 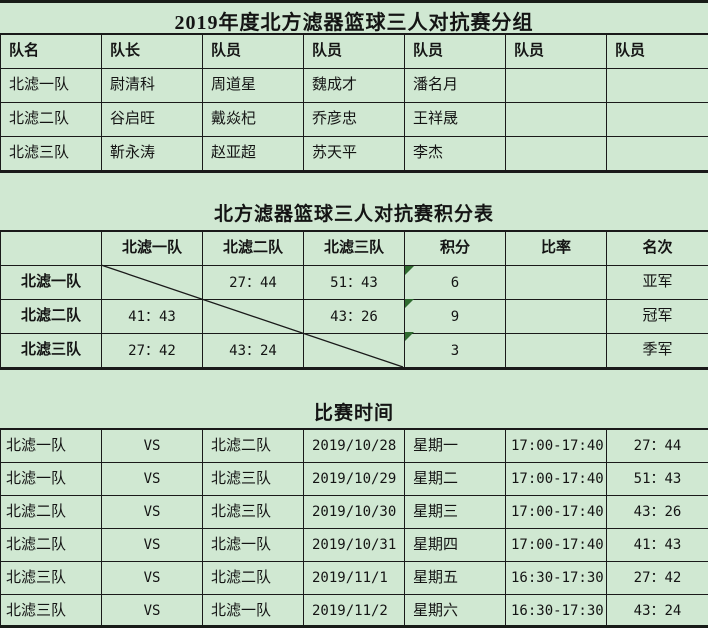 I want to click on result-cell: 51：43, so click(x=657, y=479).